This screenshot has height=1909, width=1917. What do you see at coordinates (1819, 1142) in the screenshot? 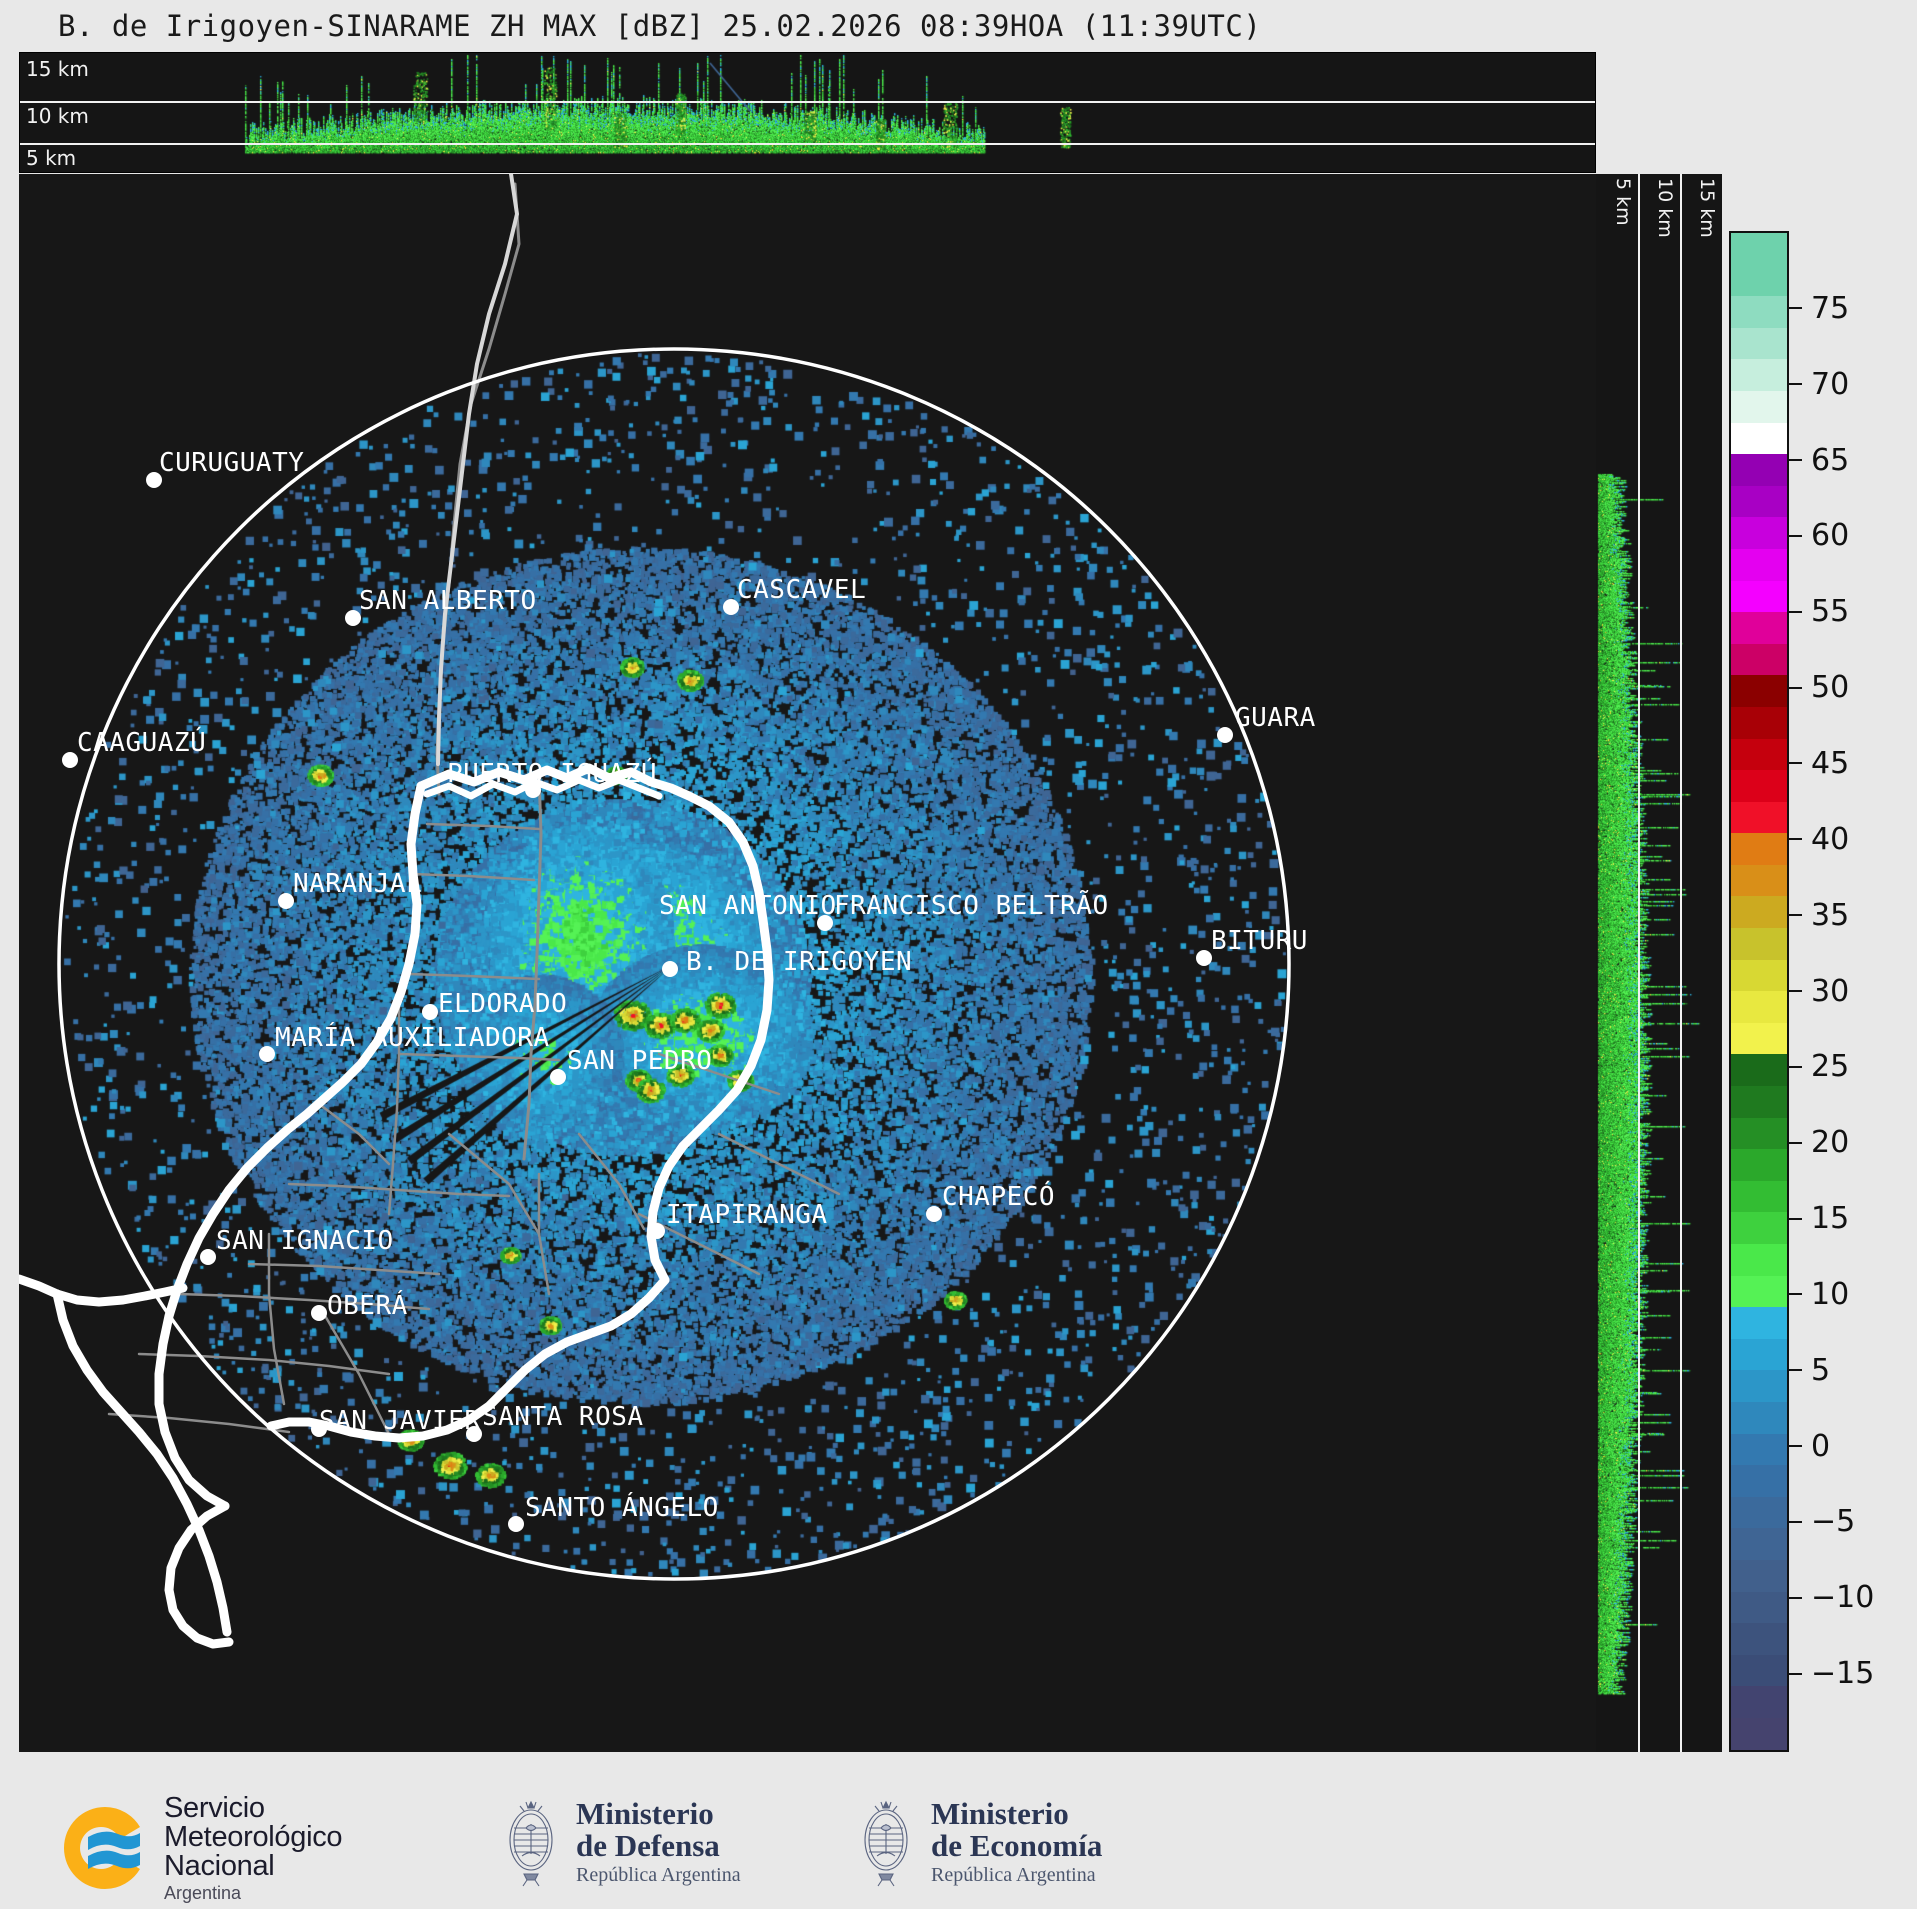
I see `colorbar-tick: 20` at bounding box center [1819, 1142].